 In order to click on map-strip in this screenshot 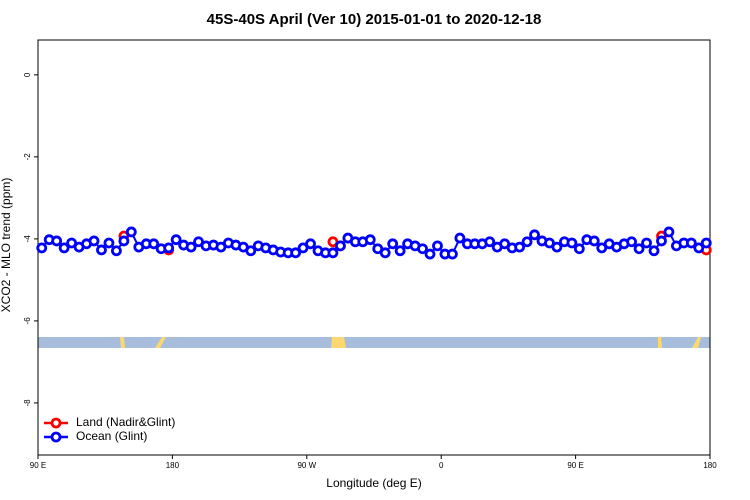, I will do `click(374, 342)`.